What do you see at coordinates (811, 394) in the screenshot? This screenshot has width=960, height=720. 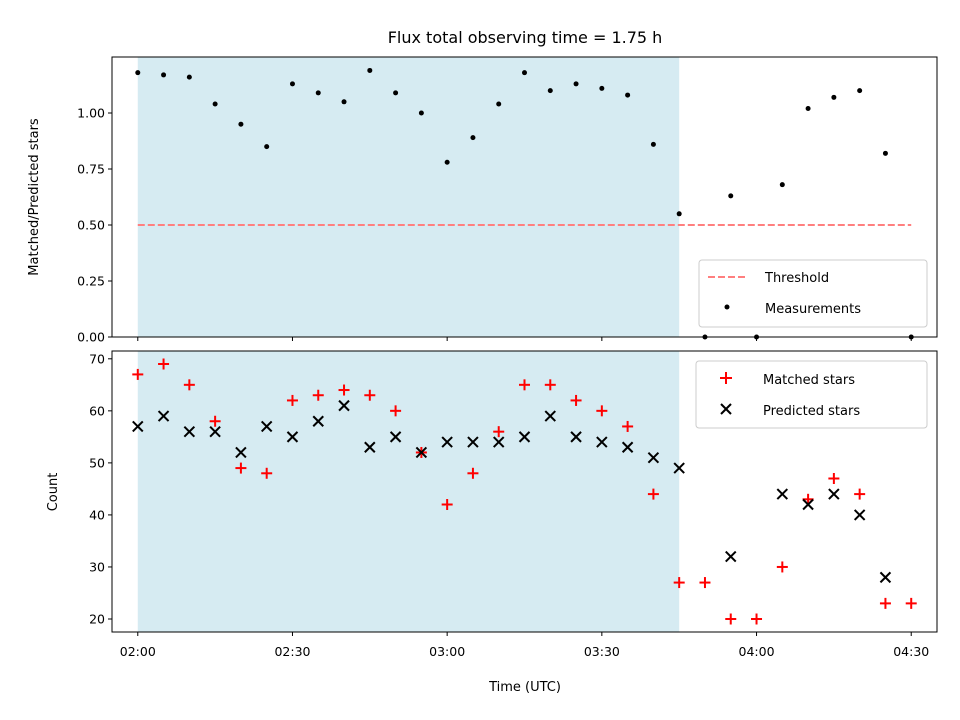 I see `bottom-legend: Matched stars Predicted stars` at bounding box center [811, 394].